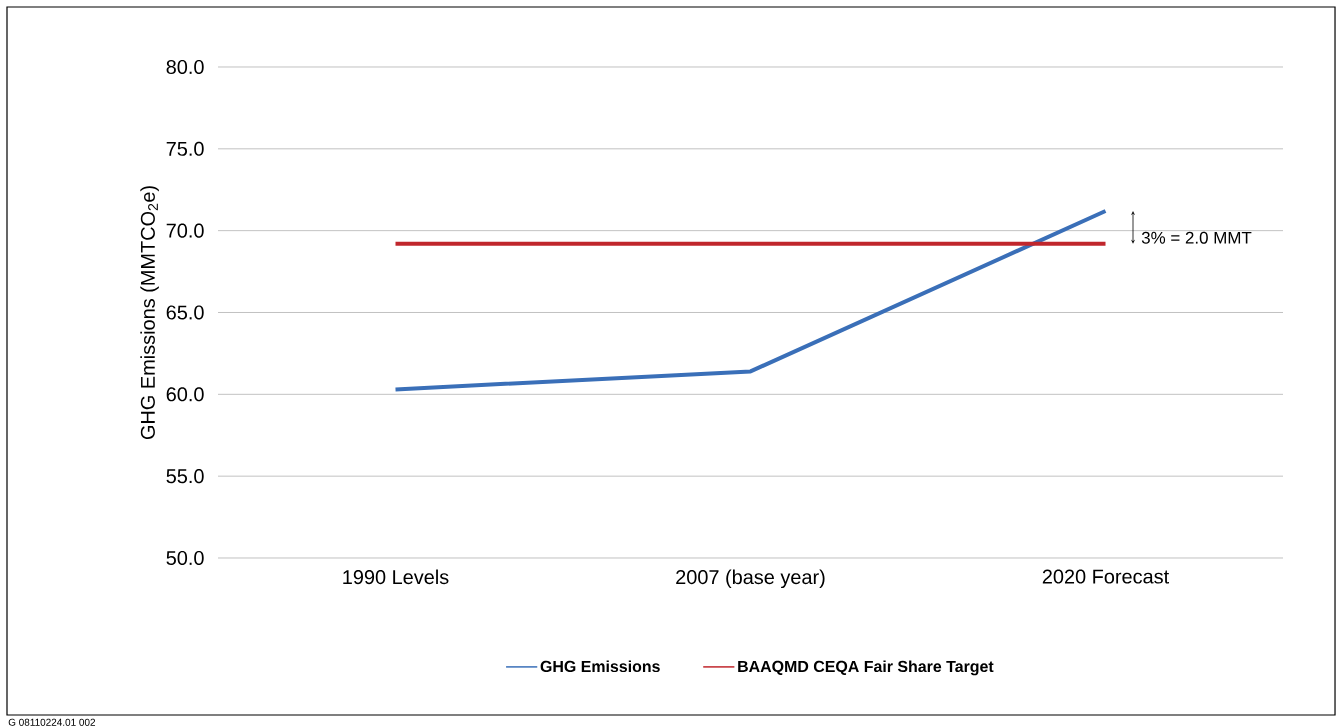  What do you see at coordinates (185, 67) in the screenshot?
I see `y-tick-label: 80.0` at bounding box center [185, 67].